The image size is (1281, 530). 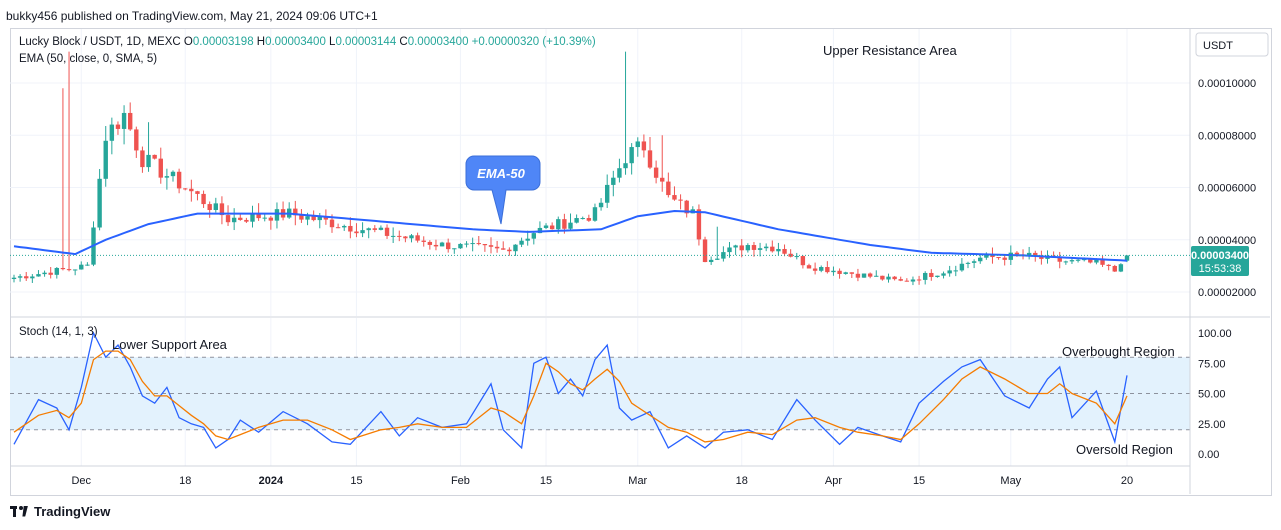 I want to click on price-axis-tick: 0.00006000, so click(x=1227, y=189).